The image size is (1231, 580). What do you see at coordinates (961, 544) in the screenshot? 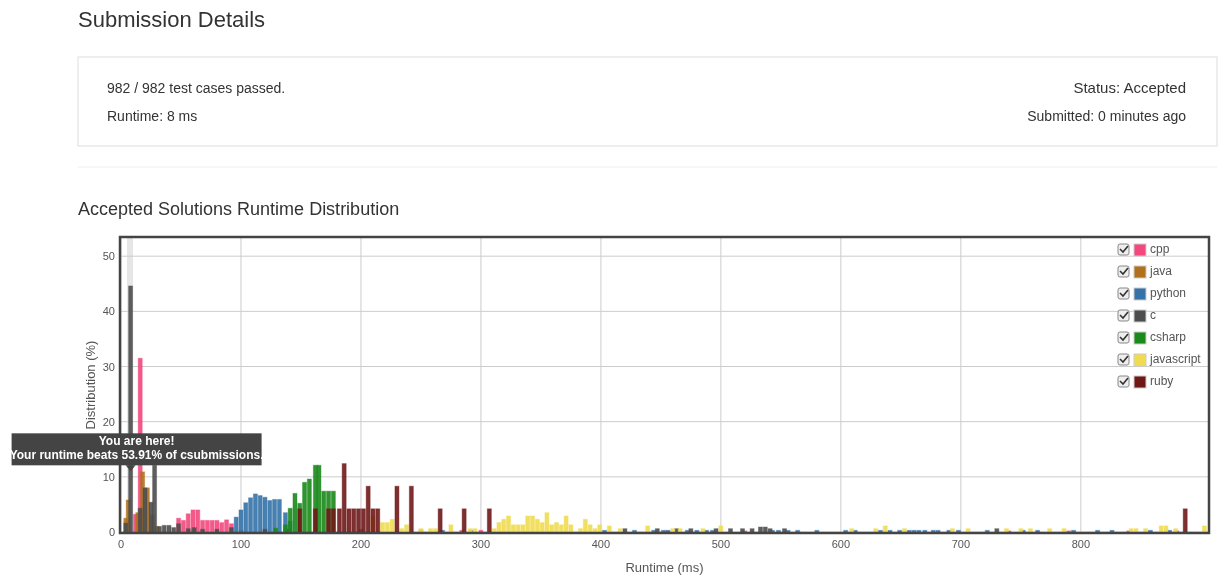
I see `x-tick-label: 700` at bounding box center [961, 544].